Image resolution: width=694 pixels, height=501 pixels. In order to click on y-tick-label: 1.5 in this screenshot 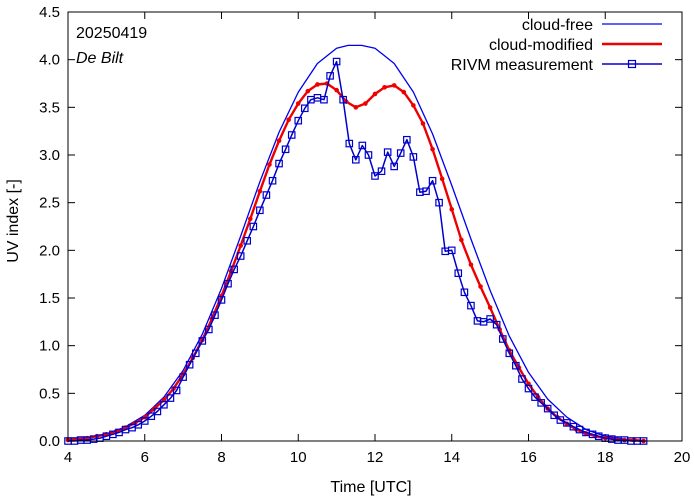, I will do `click(49, 298)`.